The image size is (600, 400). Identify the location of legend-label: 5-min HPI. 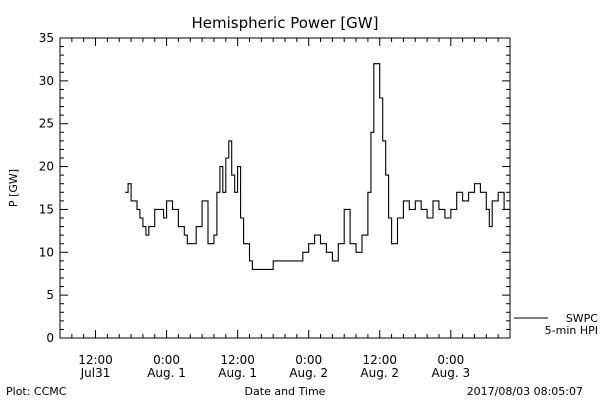
(571, 330).